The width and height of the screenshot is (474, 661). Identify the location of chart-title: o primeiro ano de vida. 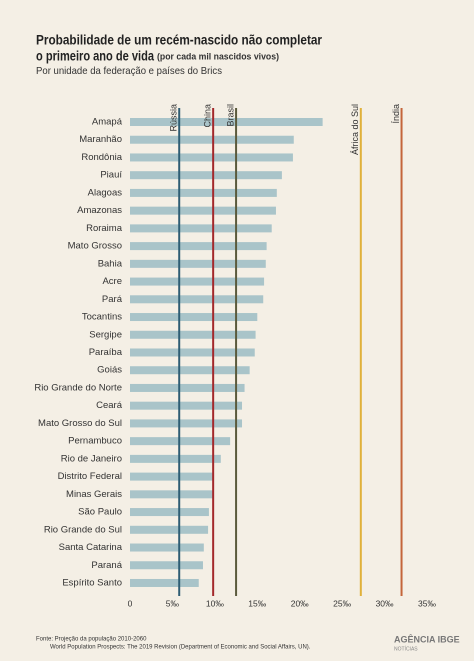
(95, 56).